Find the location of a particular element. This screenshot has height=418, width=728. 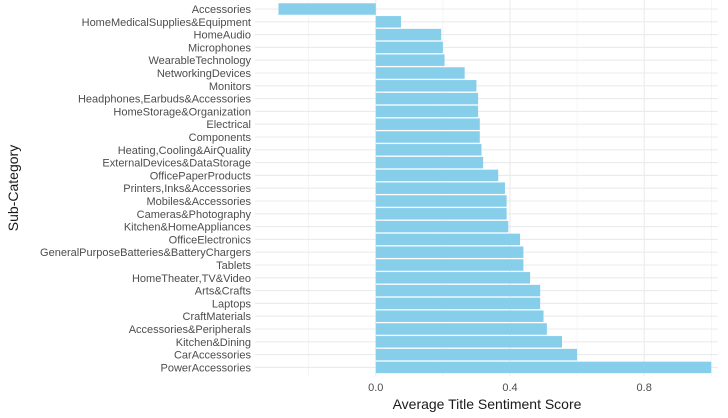

y-tick-label: WearableTechnology is located at coordinates (199, 61).